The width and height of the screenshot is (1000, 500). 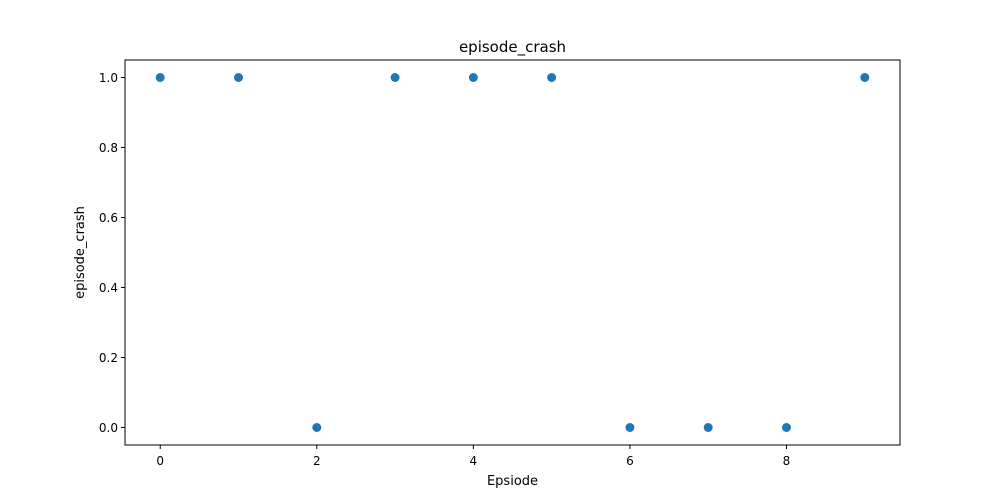 I want to click on x-tick-label: 8, so click(x=787, y=461).